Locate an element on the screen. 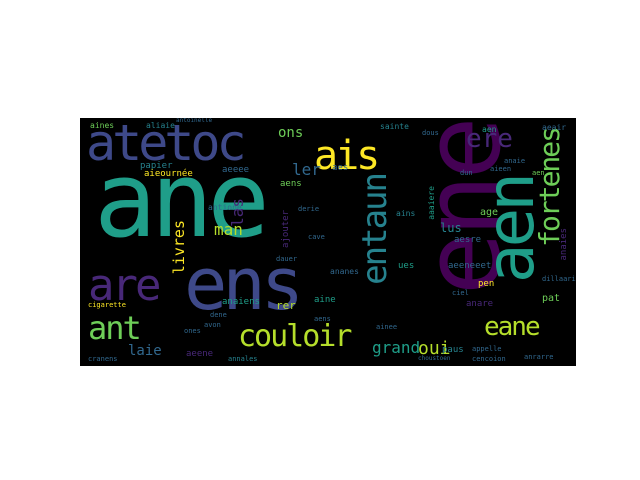  word: aliaie is located at coordinates (160, 125).